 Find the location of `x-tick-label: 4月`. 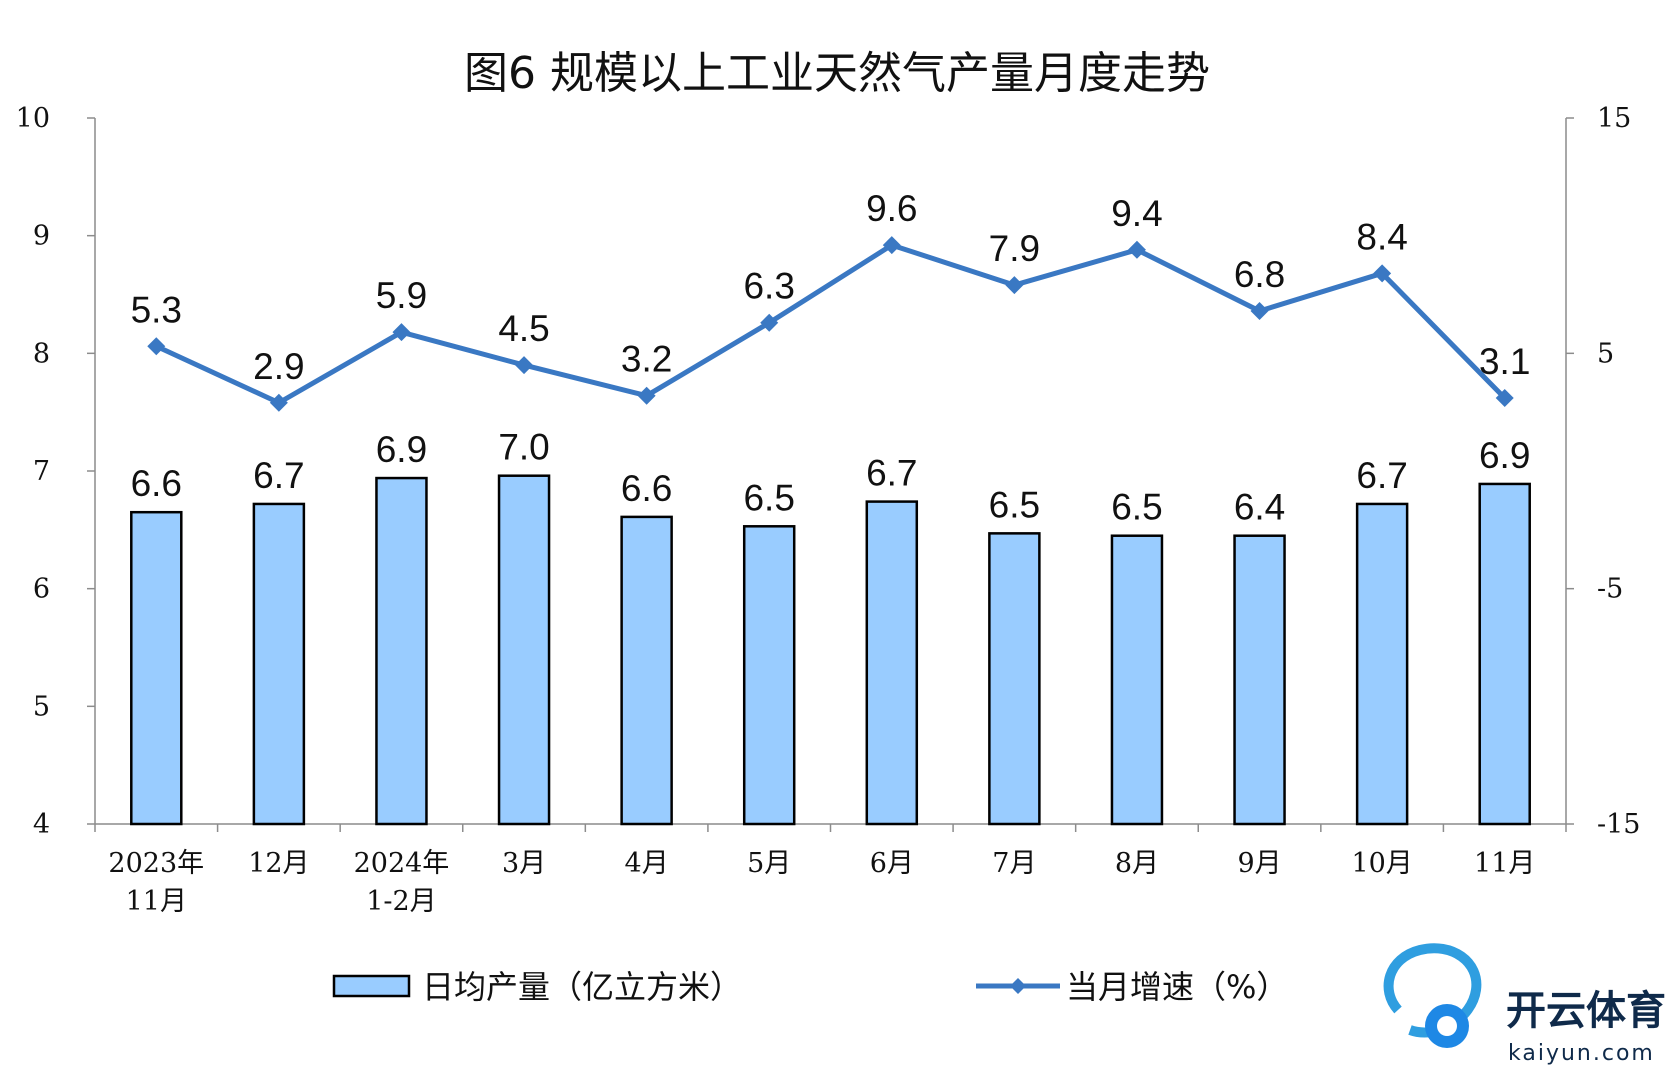

x-tick-label: 4月 is located at coordinates (647, 863).